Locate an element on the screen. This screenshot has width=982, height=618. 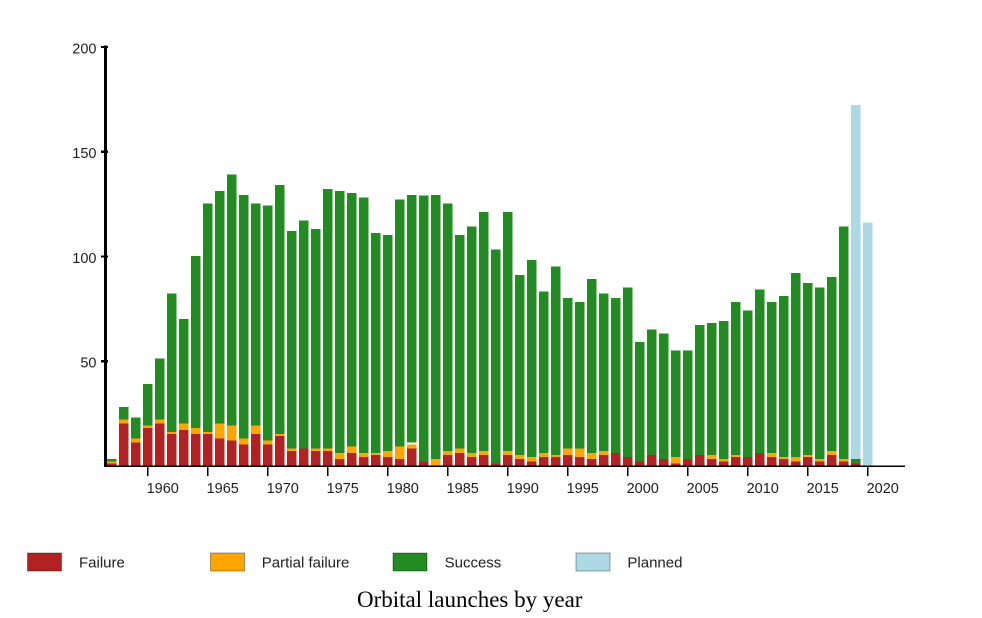
svg-text: 2000 is located at coordinates (643, 489).